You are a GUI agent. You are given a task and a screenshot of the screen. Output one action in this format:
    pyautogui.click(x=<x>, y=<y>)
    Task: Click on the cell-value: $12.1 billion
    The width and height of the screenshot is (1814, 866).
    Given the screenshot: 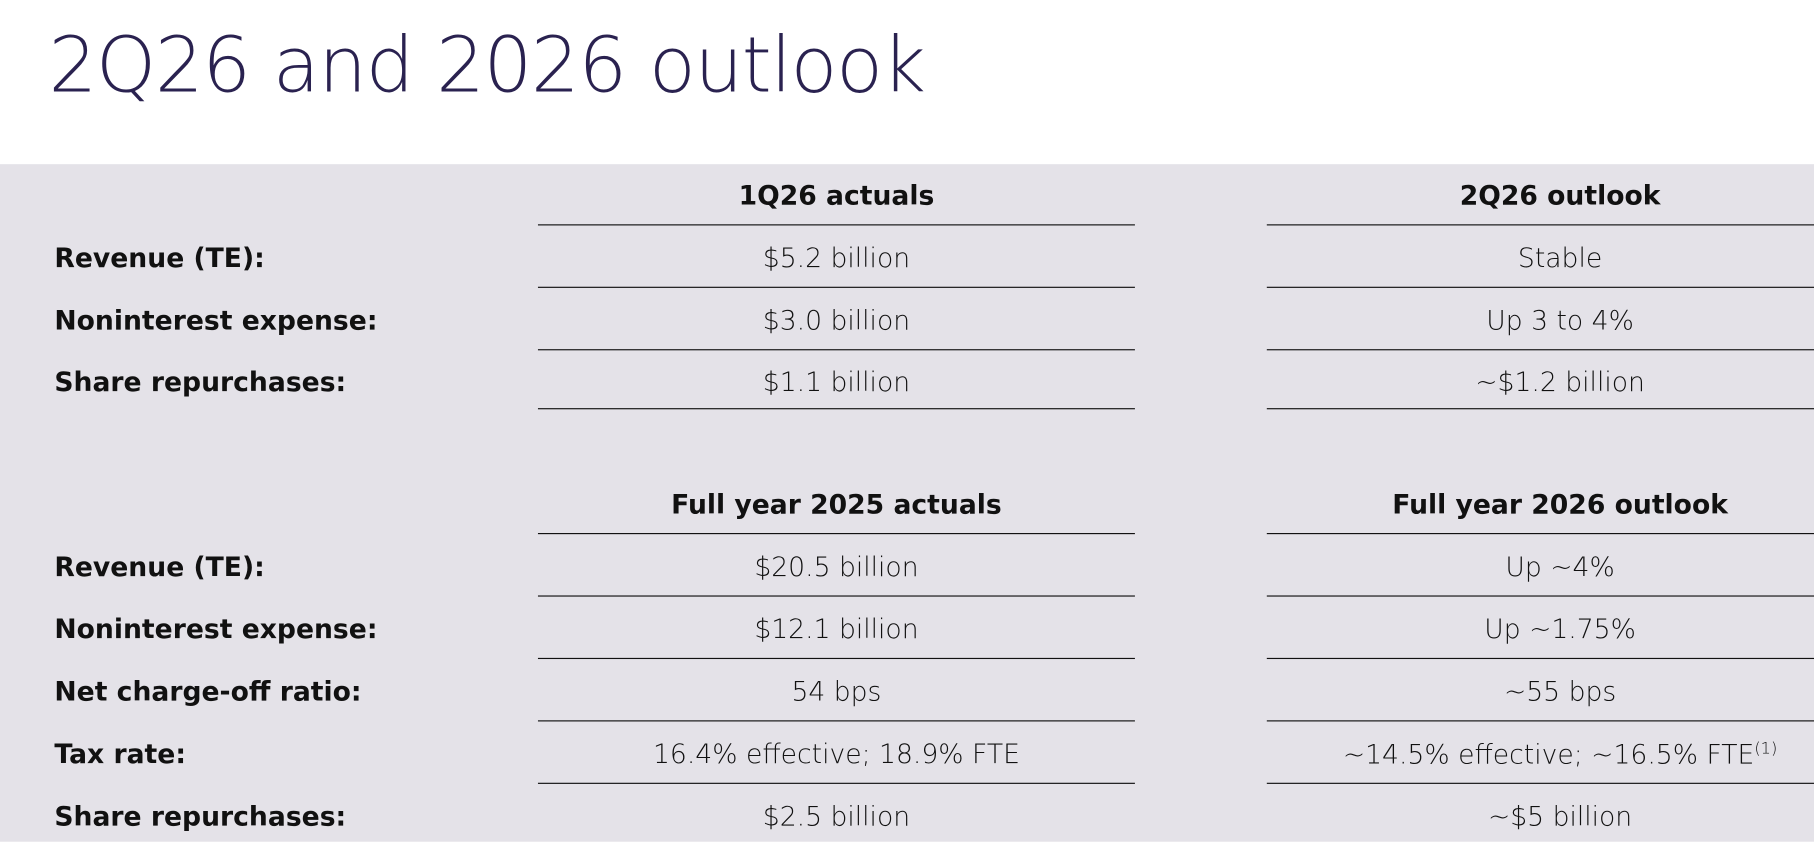 What is the action you would take?
    pyautogui.click(x=836, y=630)
    